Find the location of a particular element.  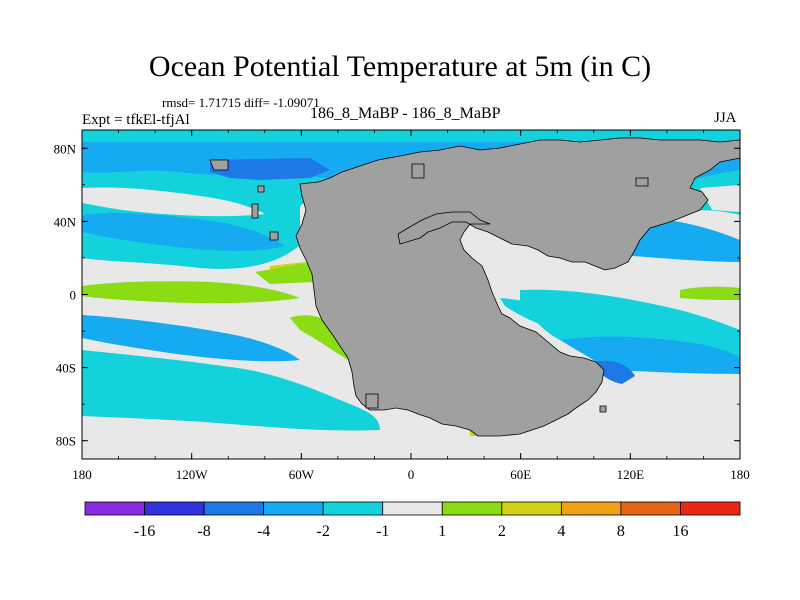

y-tick-label: 40S is located at coordinates (66, 368).